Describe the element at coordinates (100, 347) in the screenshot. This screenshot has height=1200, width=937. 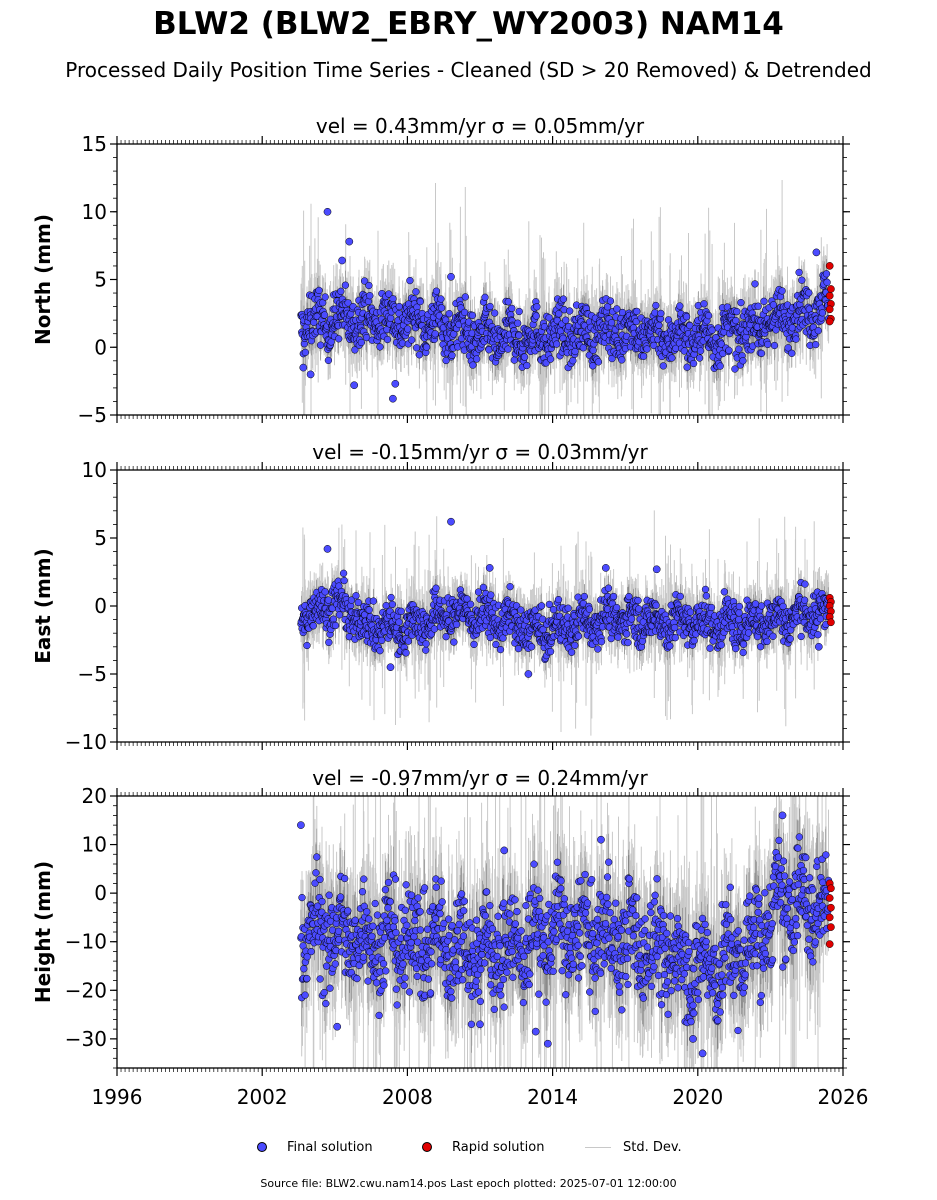
I see `y-tick-label: 0` at that location.